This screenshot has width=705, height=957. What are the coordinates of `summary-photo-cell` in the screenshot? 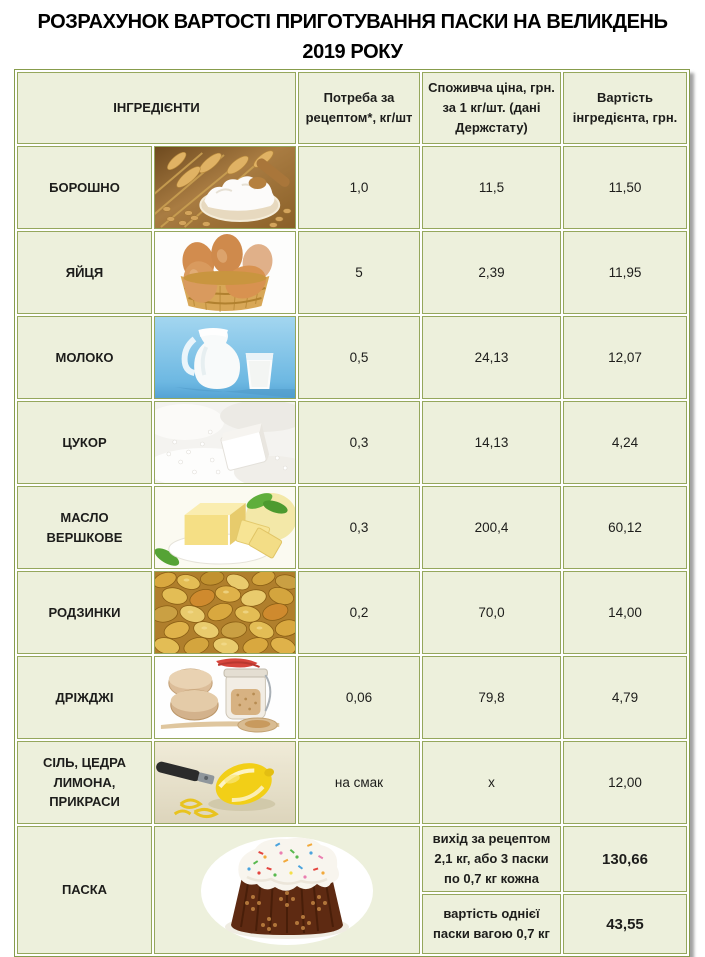 It's located at (287, 890).